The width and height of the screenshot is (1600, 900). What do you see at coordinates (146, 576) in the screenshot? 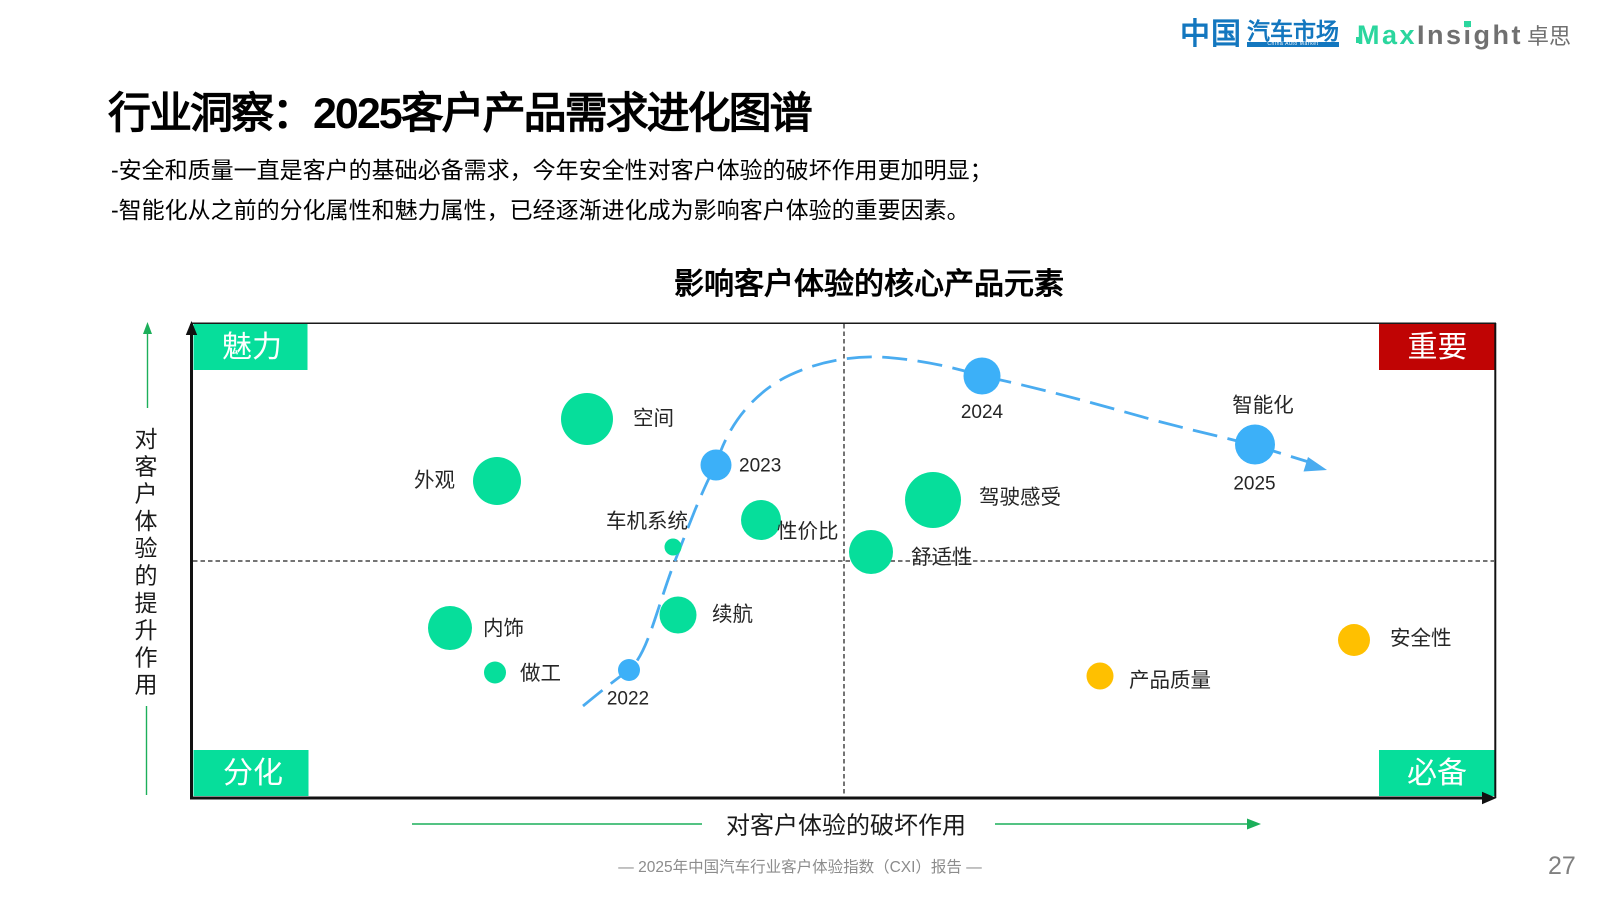
I see `svg-text: 的` at bounding box center [146, 576].